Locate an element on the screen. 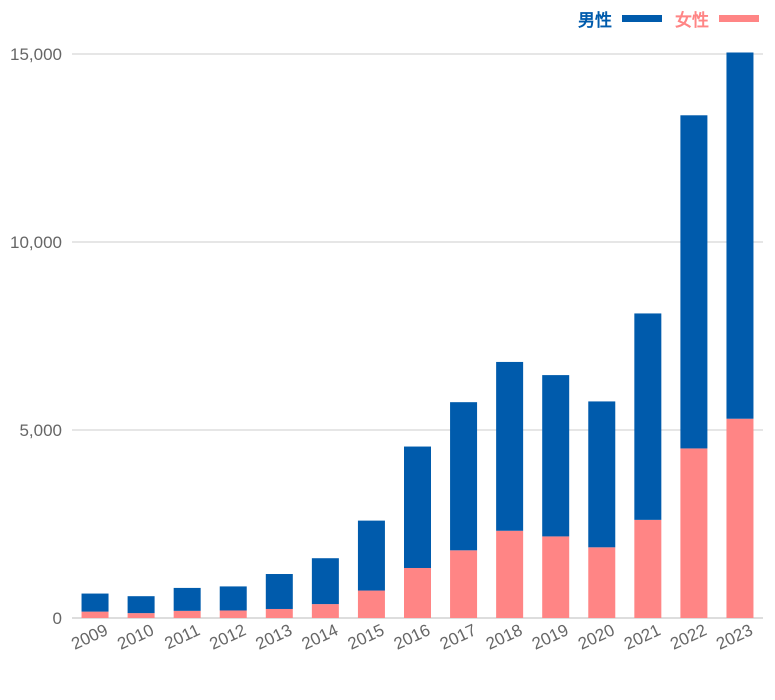 The width and height of the screenshot is (775, 700). x-tick-label: 2019 is located at coordinates (550, 636).